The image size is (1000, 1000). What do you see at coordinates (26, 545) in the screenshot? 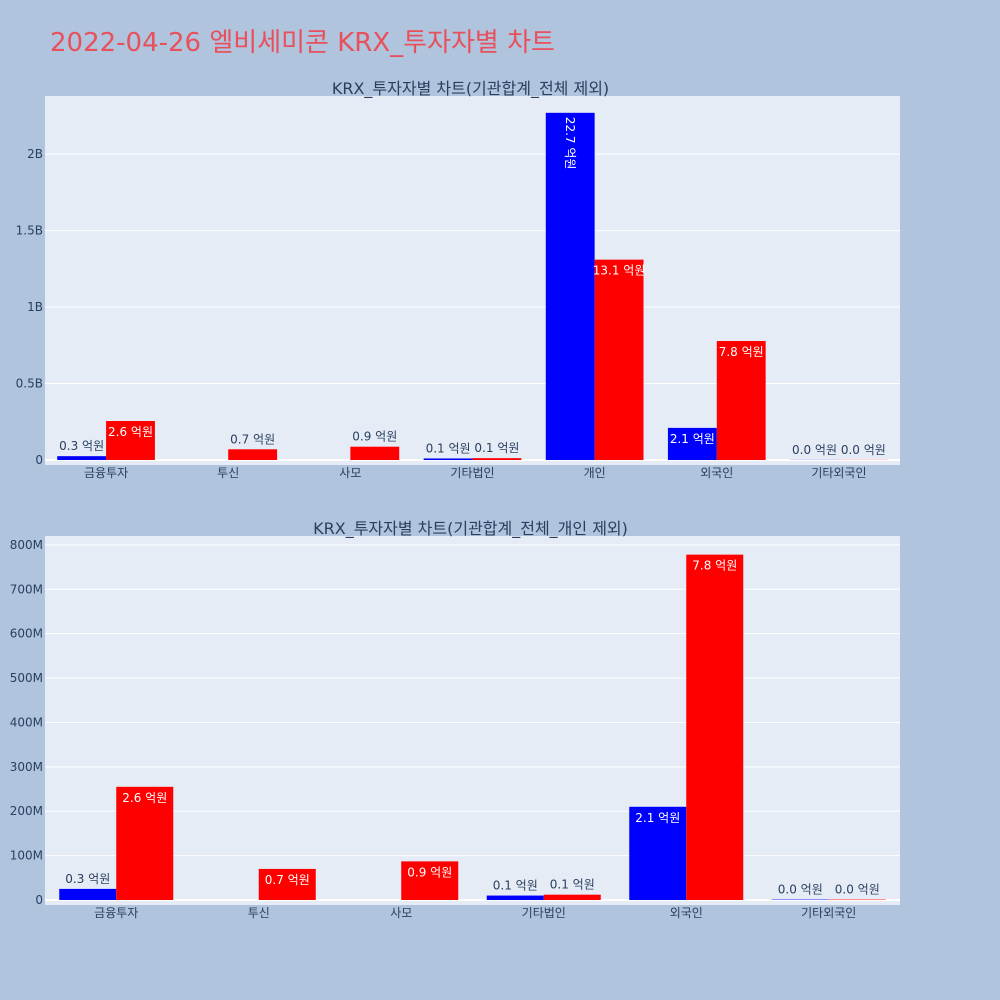
I see `y-tick-label: 800M` at bounding box center [26, 545].